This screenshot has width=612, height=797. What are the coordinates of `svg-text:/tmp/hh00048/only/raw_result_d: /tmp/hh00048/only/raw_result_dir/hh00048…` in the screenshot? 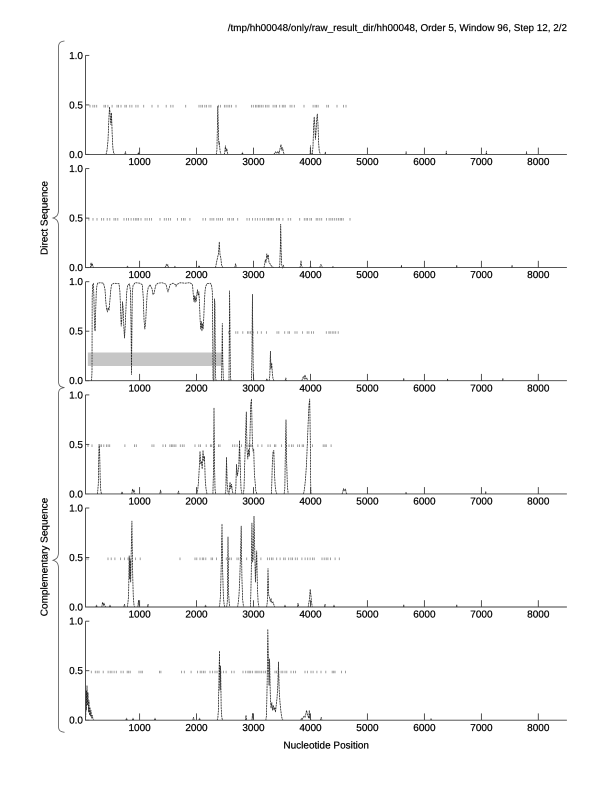 It's located at (397, 28).